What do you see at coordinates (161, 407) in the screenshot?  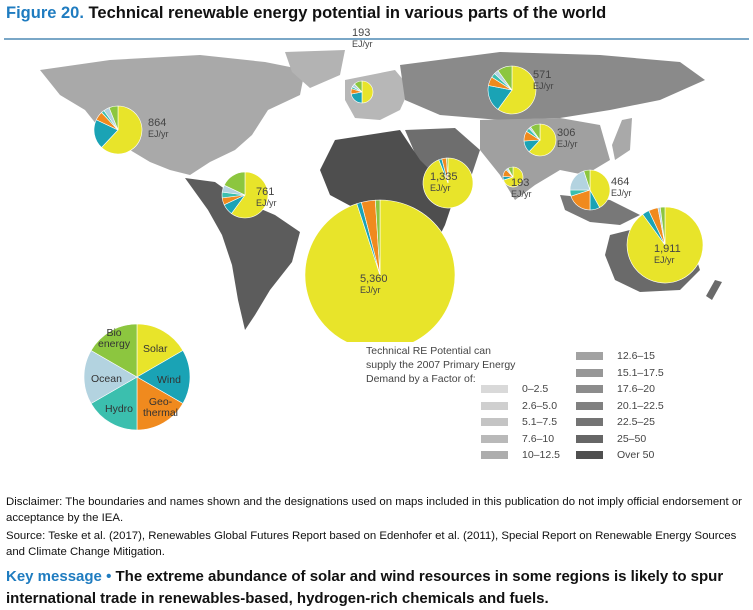 I see `legend-label-geothermal: Geo-thermal` at bounding box center [161, 407].